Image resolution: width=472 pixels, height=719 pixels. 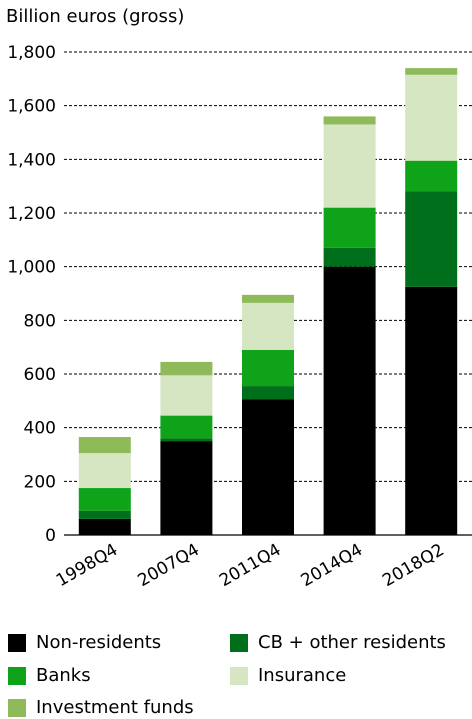 I want to click on x-tick-label: 2007Q4, so click(x=168, y=565).